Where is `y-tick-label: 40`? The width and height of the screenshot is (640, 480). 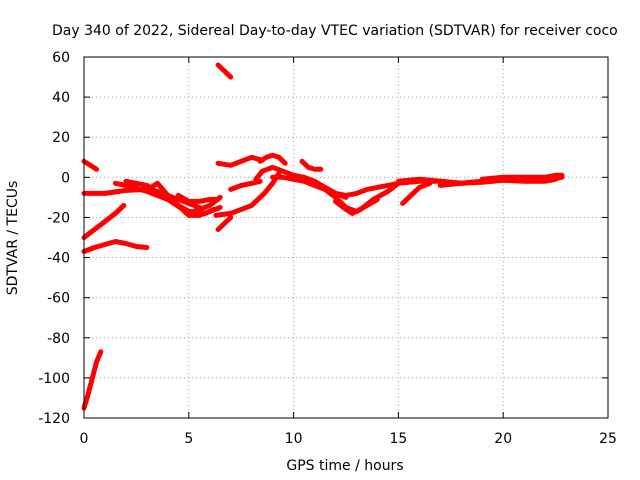
y-tick-label: 40 is located at coordinates (61, 98).